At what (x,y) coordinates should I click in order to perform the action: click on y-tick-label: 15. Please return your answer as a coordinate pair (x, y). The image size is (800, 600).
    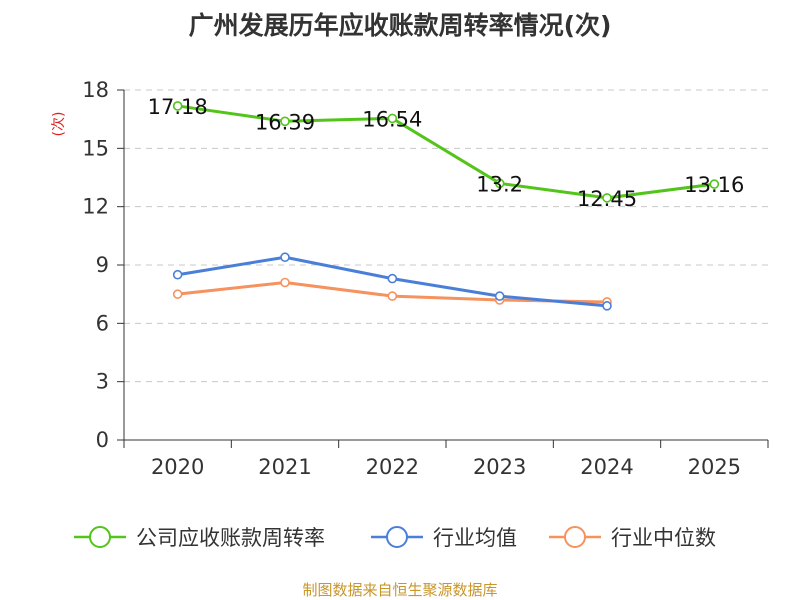
    Looking at the image, I should click on (95, 148).